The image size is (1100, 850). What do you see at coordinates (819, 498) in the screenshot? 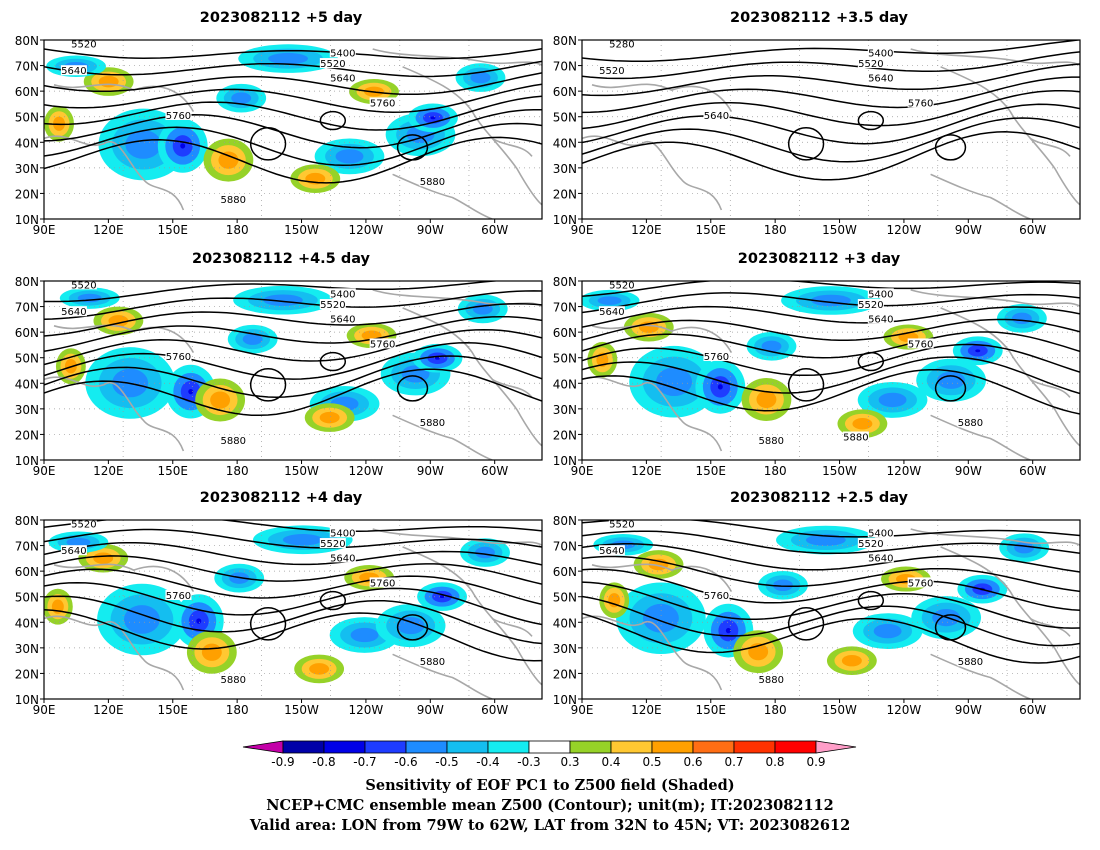
I see `panel-title: 2023082112 +2.5 day` at bounding box center [819, 498].